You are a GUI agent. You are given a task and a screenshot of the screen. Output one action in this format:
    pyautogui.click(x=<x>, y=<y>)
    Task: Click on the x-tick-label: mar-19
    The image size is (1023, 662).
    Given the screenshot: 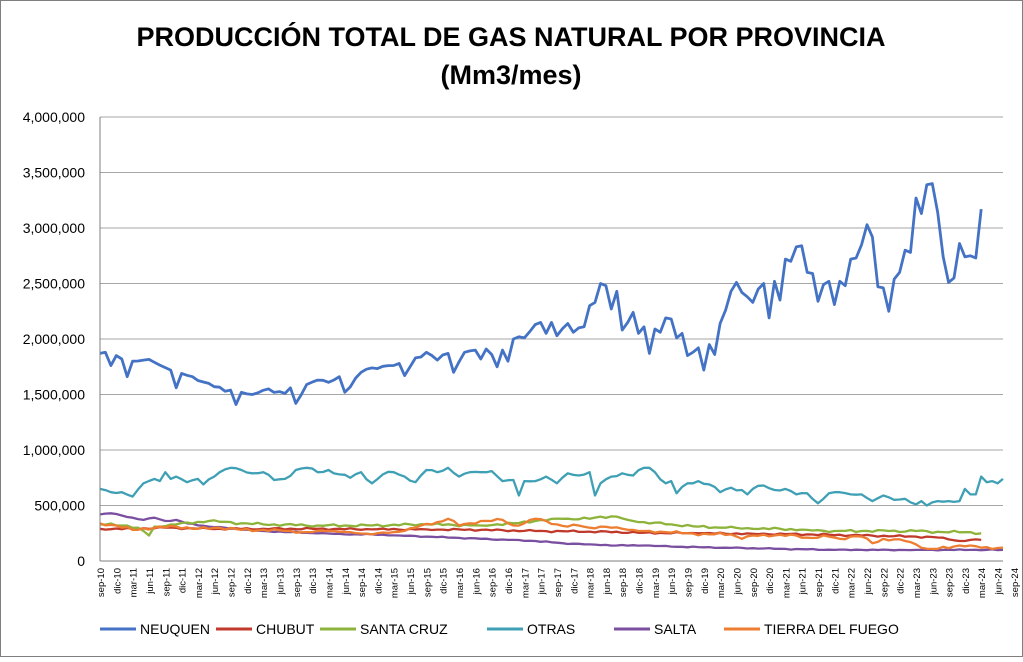 What is the action you would take?
    pyautogui.click(x=656, y=583)
    